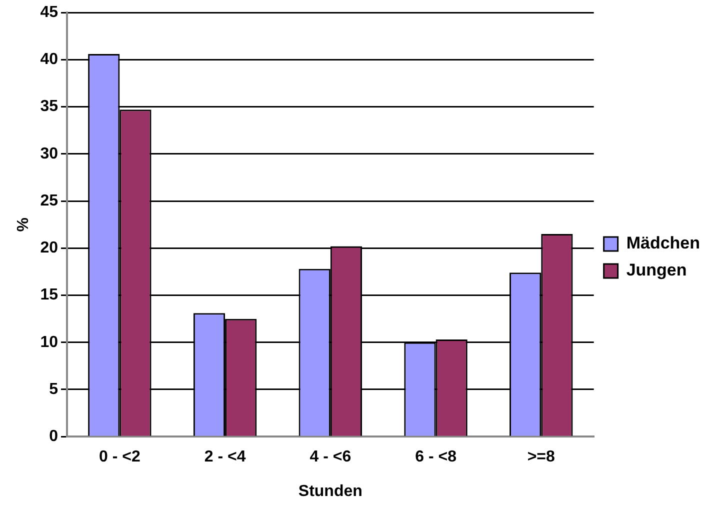  Describe the element at coordinates (49, 248) in the screenshot. I see `y-tick-label: 20` at that location.